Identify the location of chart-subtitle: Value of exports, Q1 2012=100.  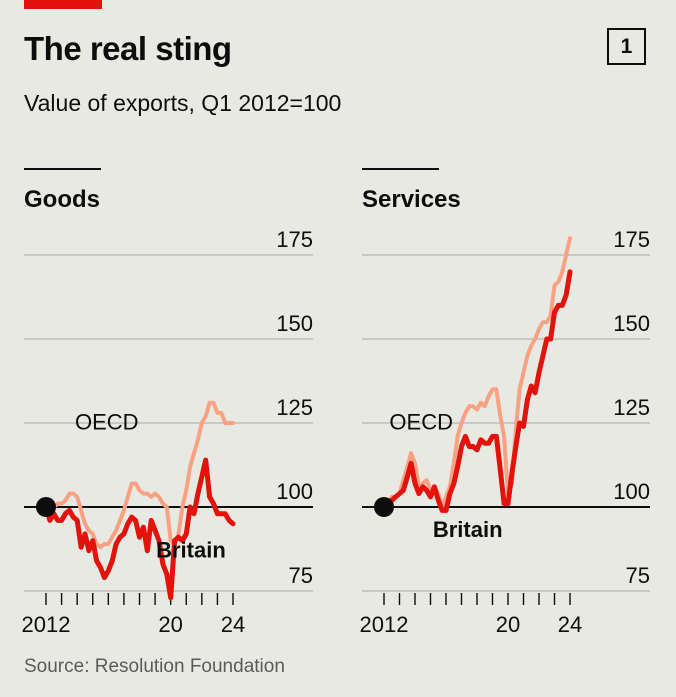
(183, 103).